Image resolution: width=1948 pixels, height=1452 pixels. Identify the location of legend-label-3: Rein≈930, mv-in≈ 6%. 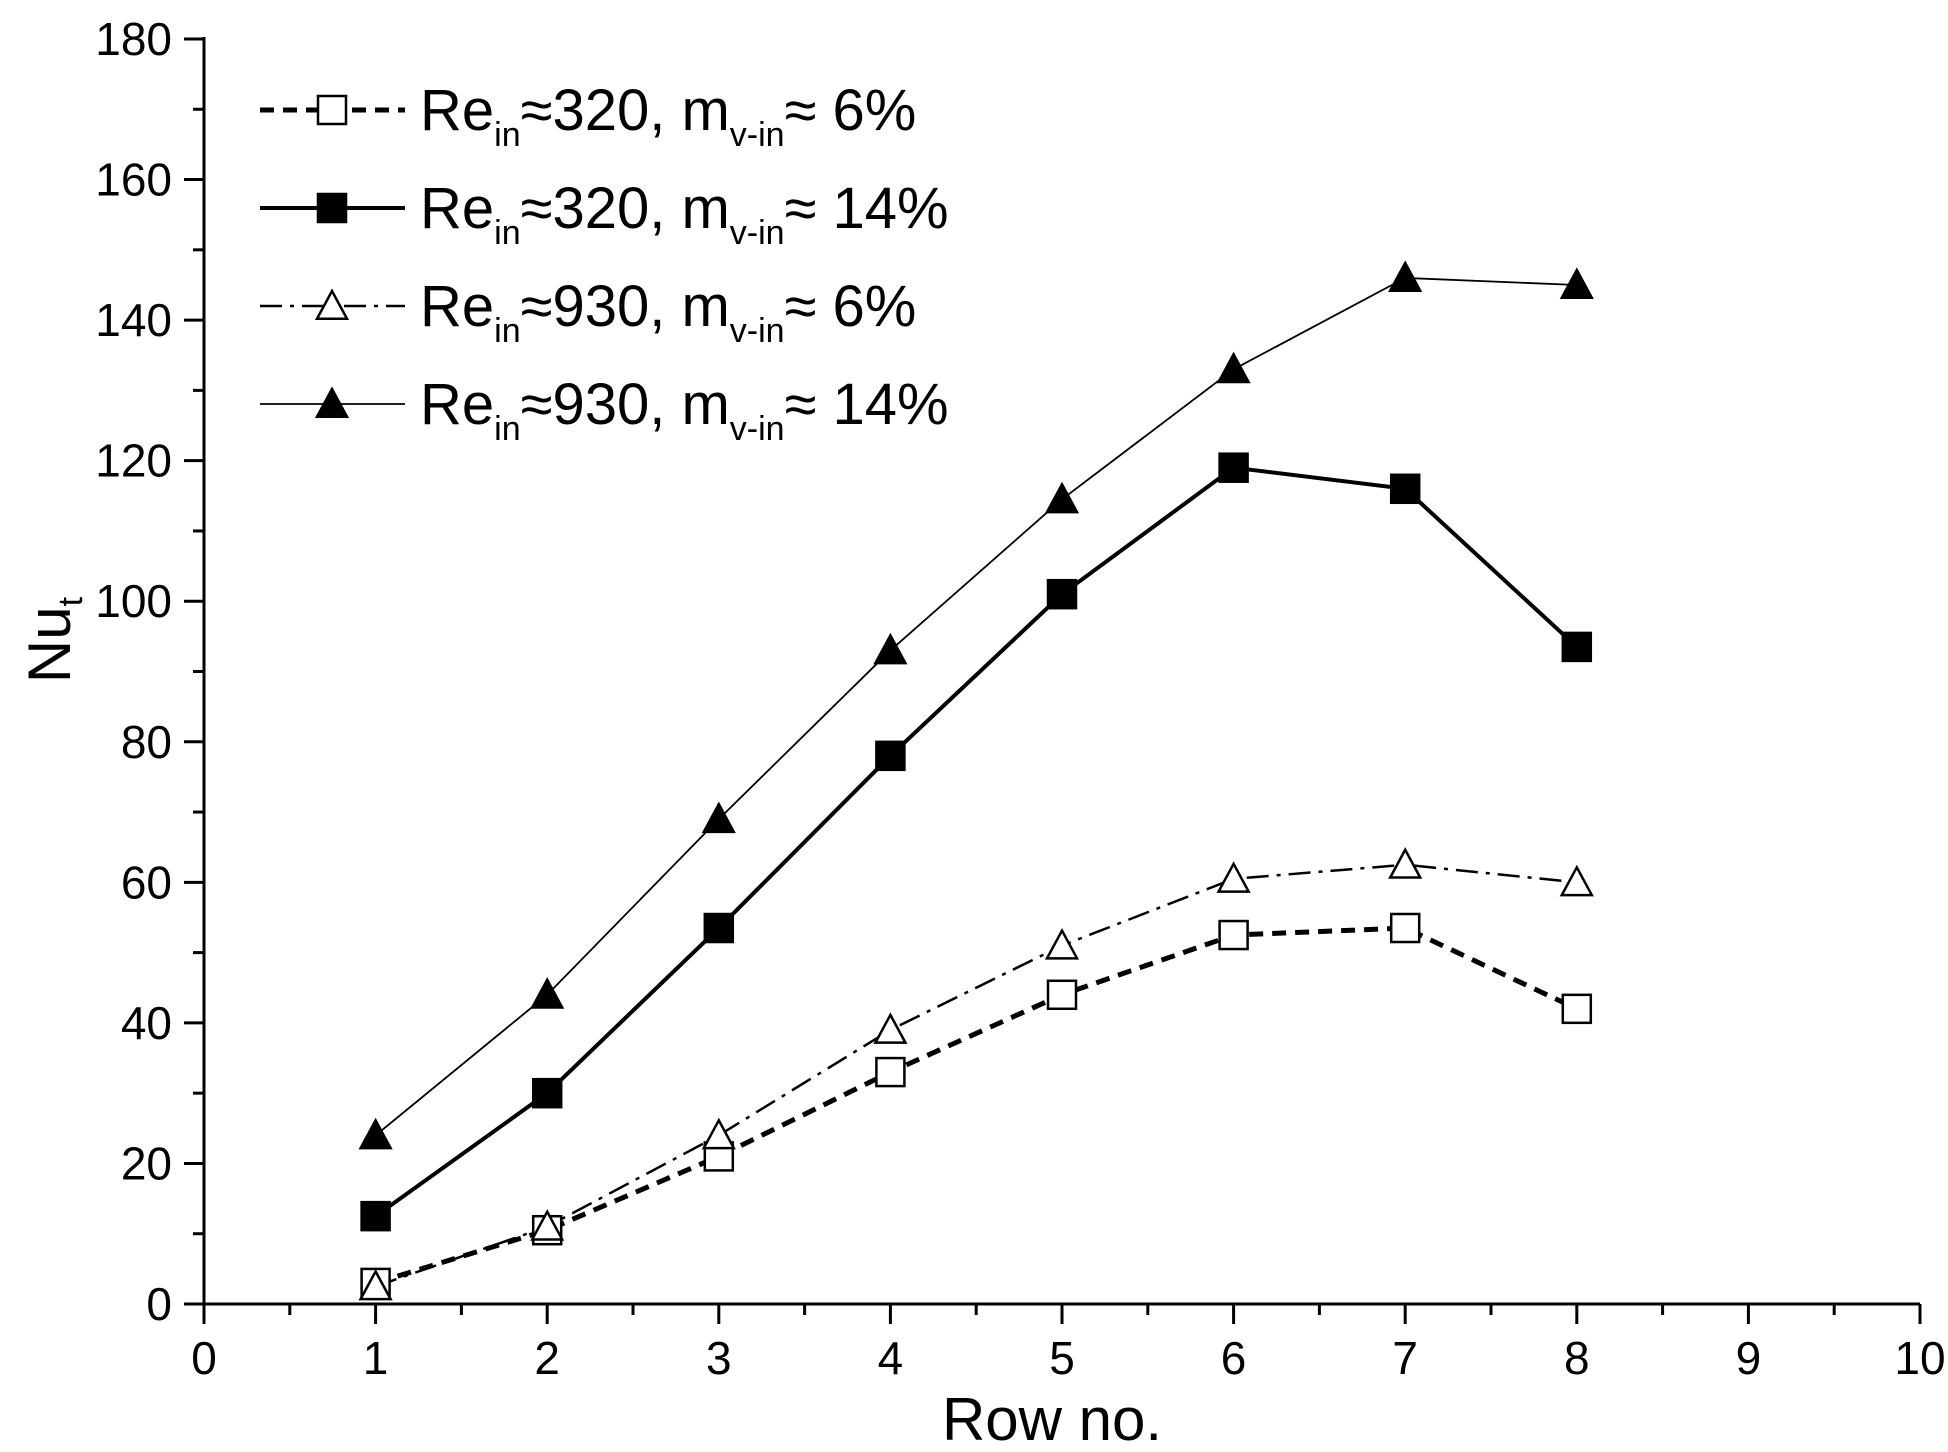
(668, 312).